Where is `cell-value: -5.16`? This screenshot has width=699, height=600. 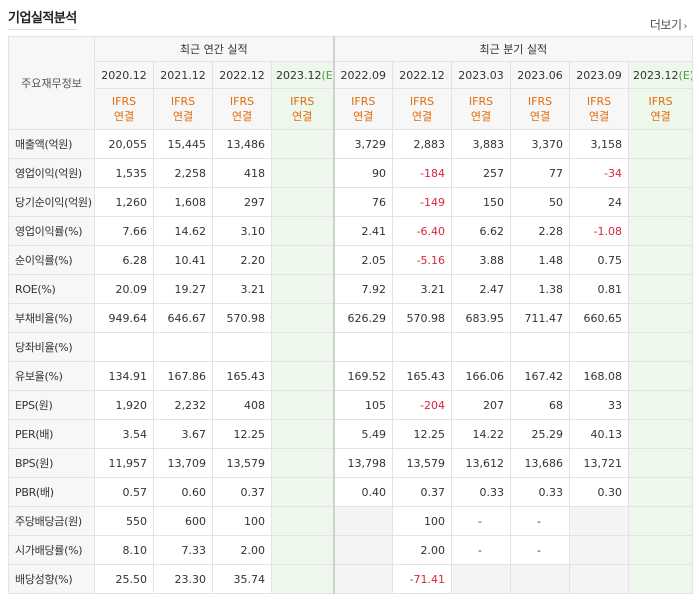
cell-value: -5.16 is located at coordinates (422, 260).